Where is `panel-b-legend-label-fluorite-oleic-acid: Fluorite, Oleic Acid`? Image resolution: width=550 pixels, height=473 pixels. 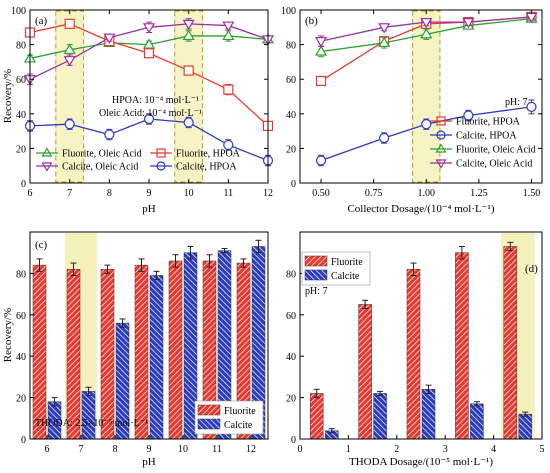 panel-b-legend-label-fluorite-oleic-acid: Fluorite, Oleic Acid is located at coordinates (496, 150).